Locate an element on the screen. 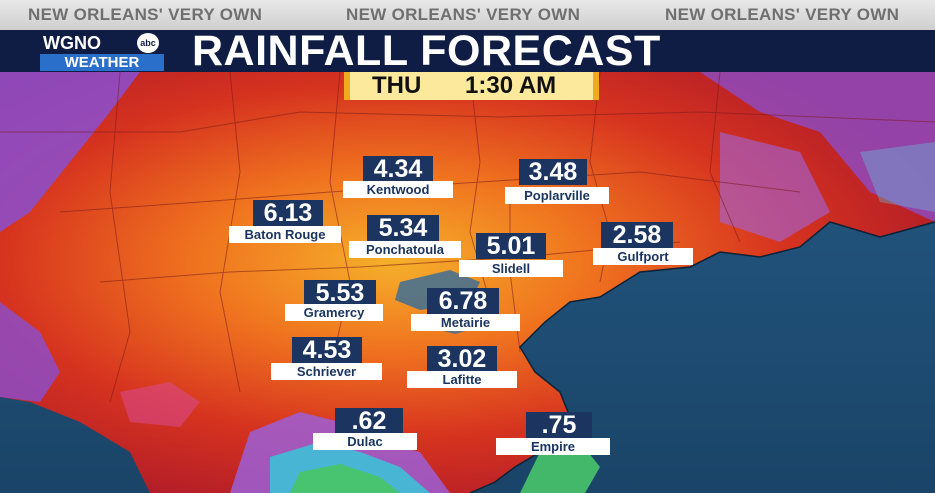 The image size is (935, 493). abc-network-icon: abc is located at coordinates (148, 43).